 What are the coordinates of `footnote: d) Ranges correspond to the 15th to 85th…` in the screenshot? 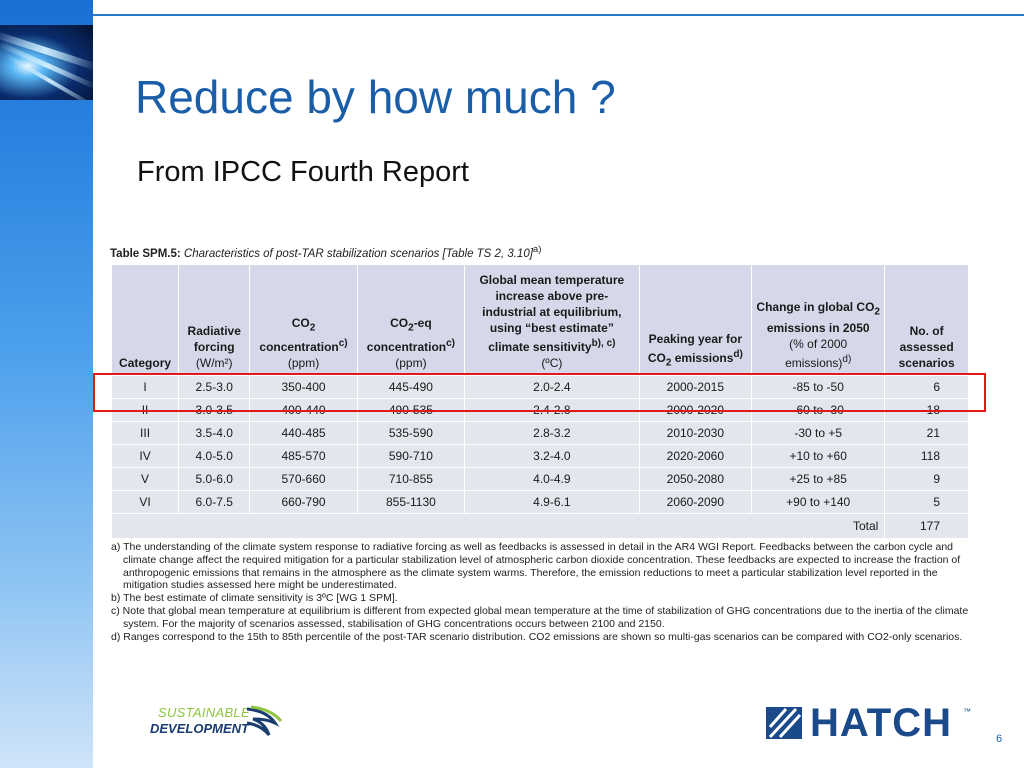 It's located at (537, 636).